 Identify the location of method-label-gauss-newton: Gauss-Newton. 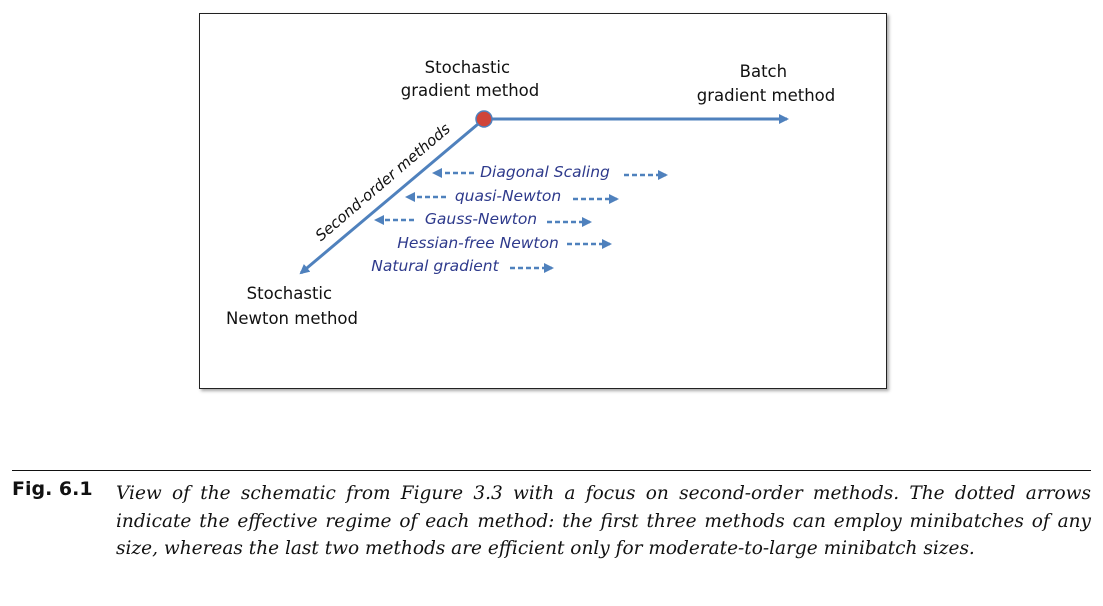
(481, 219).